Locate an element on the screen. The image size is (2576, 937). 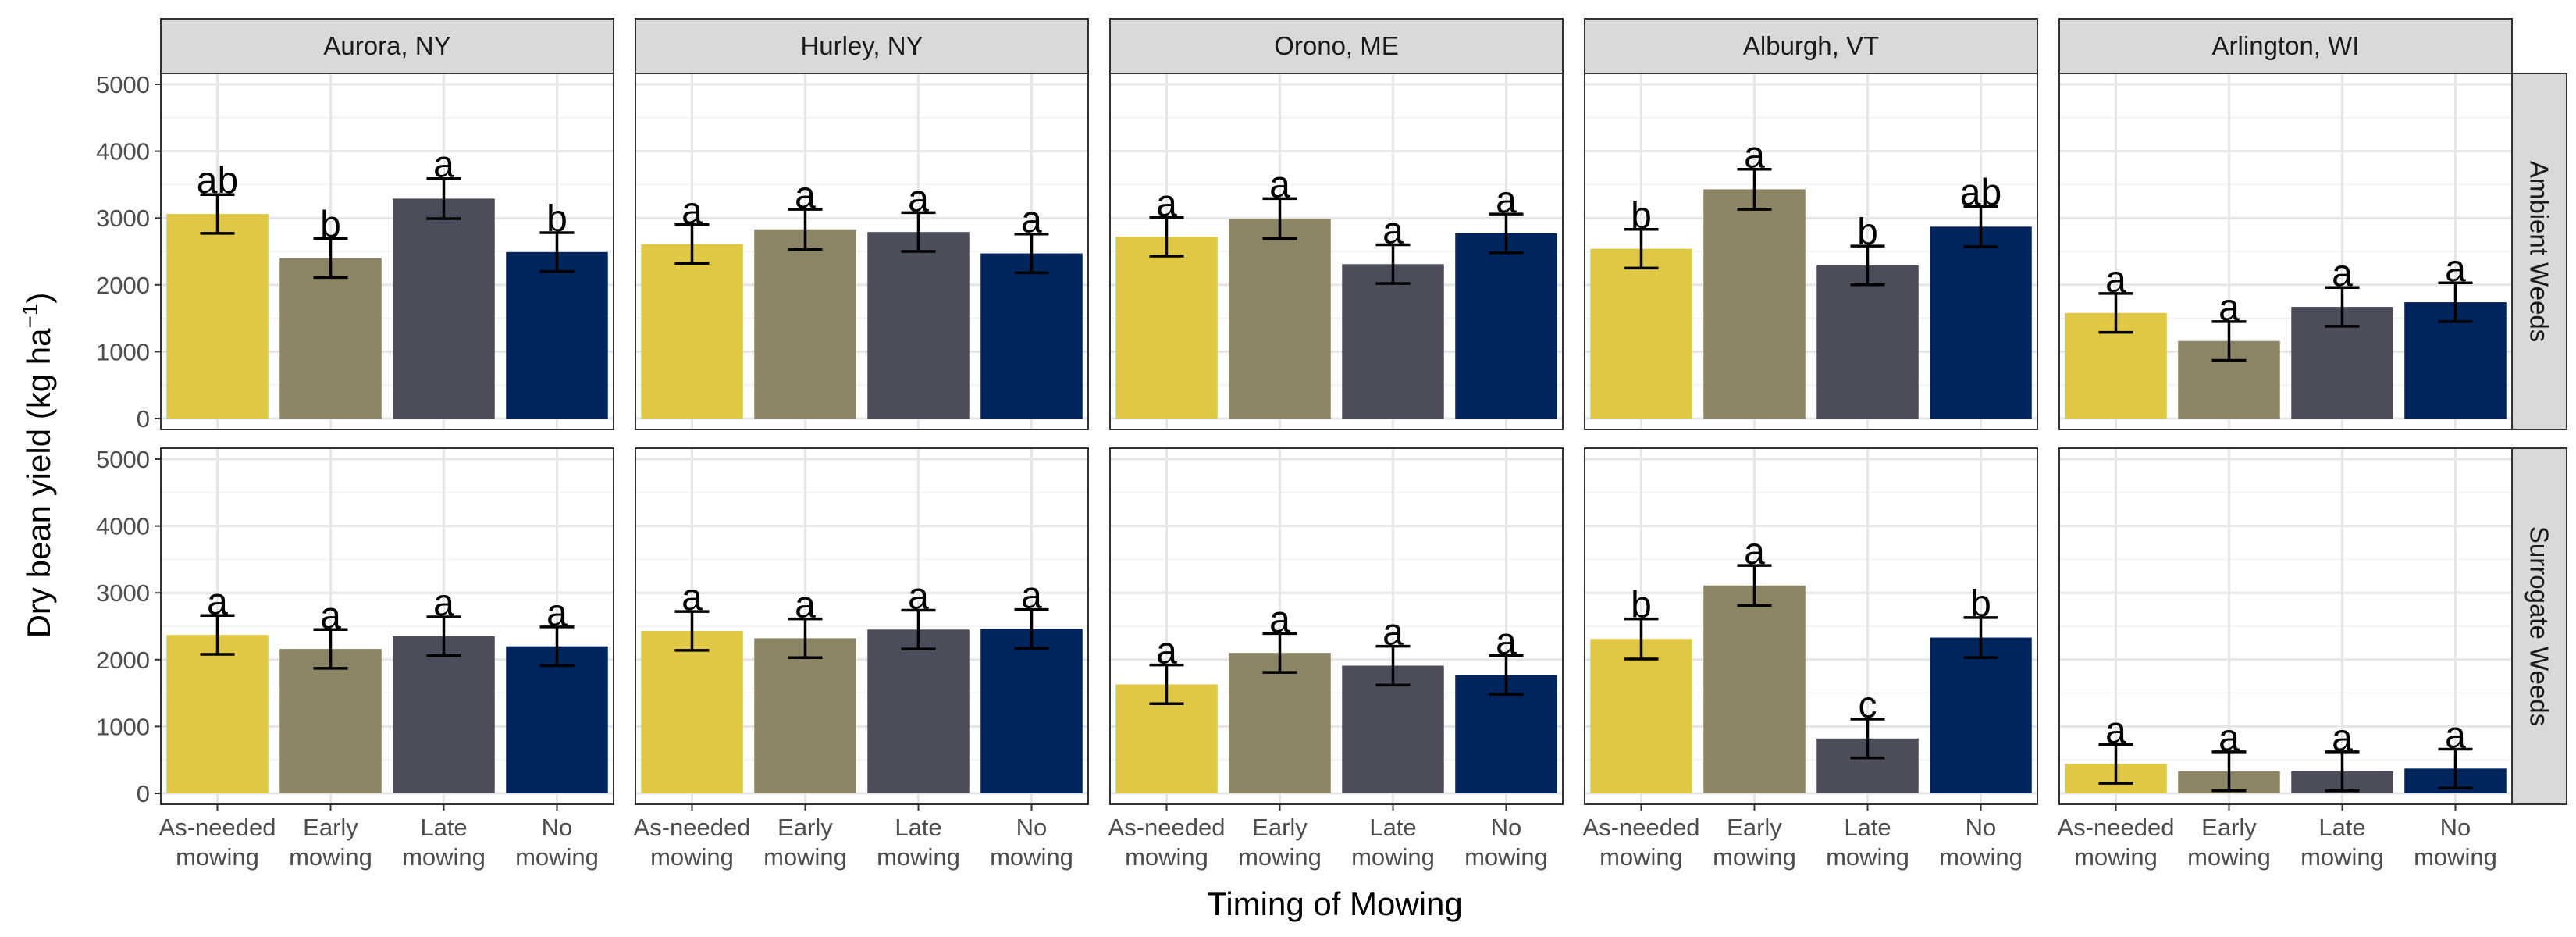
significance-letter: c is located at coordinates (1868, 705).